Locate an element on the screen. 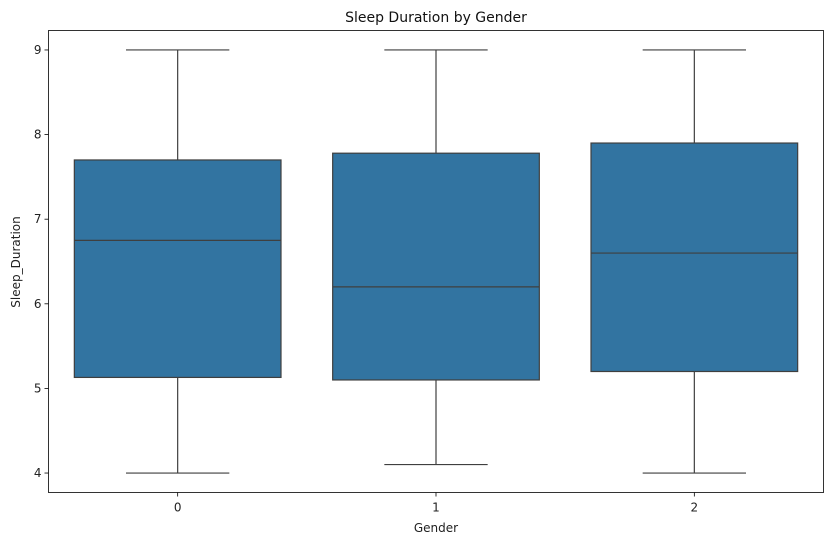 The width and height of the screenshot is (833, 545). y-tick-label: 8 is located at coordinates (38, 135).